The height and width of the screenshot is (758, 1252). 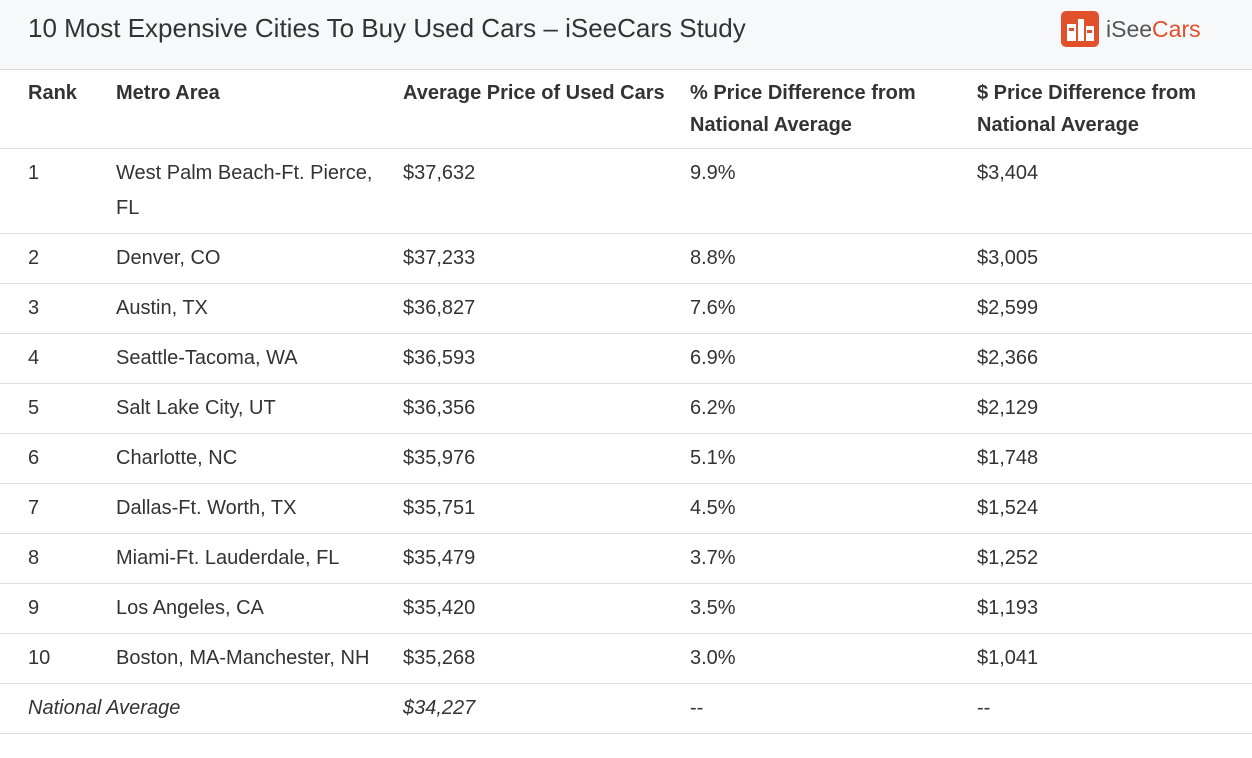 What do you see at coordinates (58, 458) in the screenshot?
I see `table-cell: 6` at bounding box center [58, 458].